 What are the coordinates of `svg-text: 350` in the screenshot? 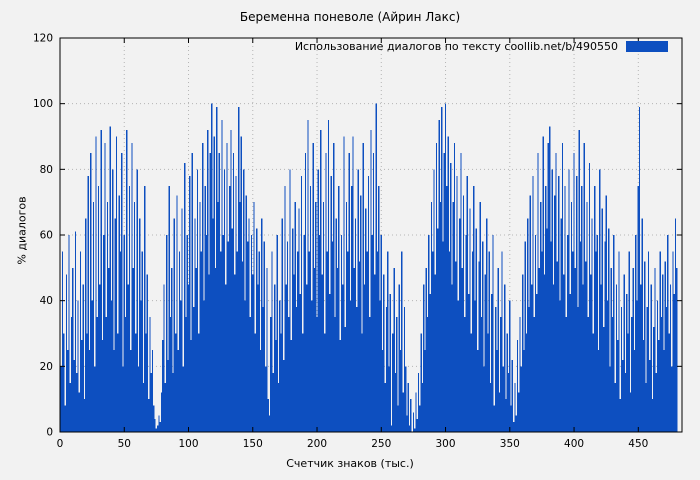 It's located at (510, 444).